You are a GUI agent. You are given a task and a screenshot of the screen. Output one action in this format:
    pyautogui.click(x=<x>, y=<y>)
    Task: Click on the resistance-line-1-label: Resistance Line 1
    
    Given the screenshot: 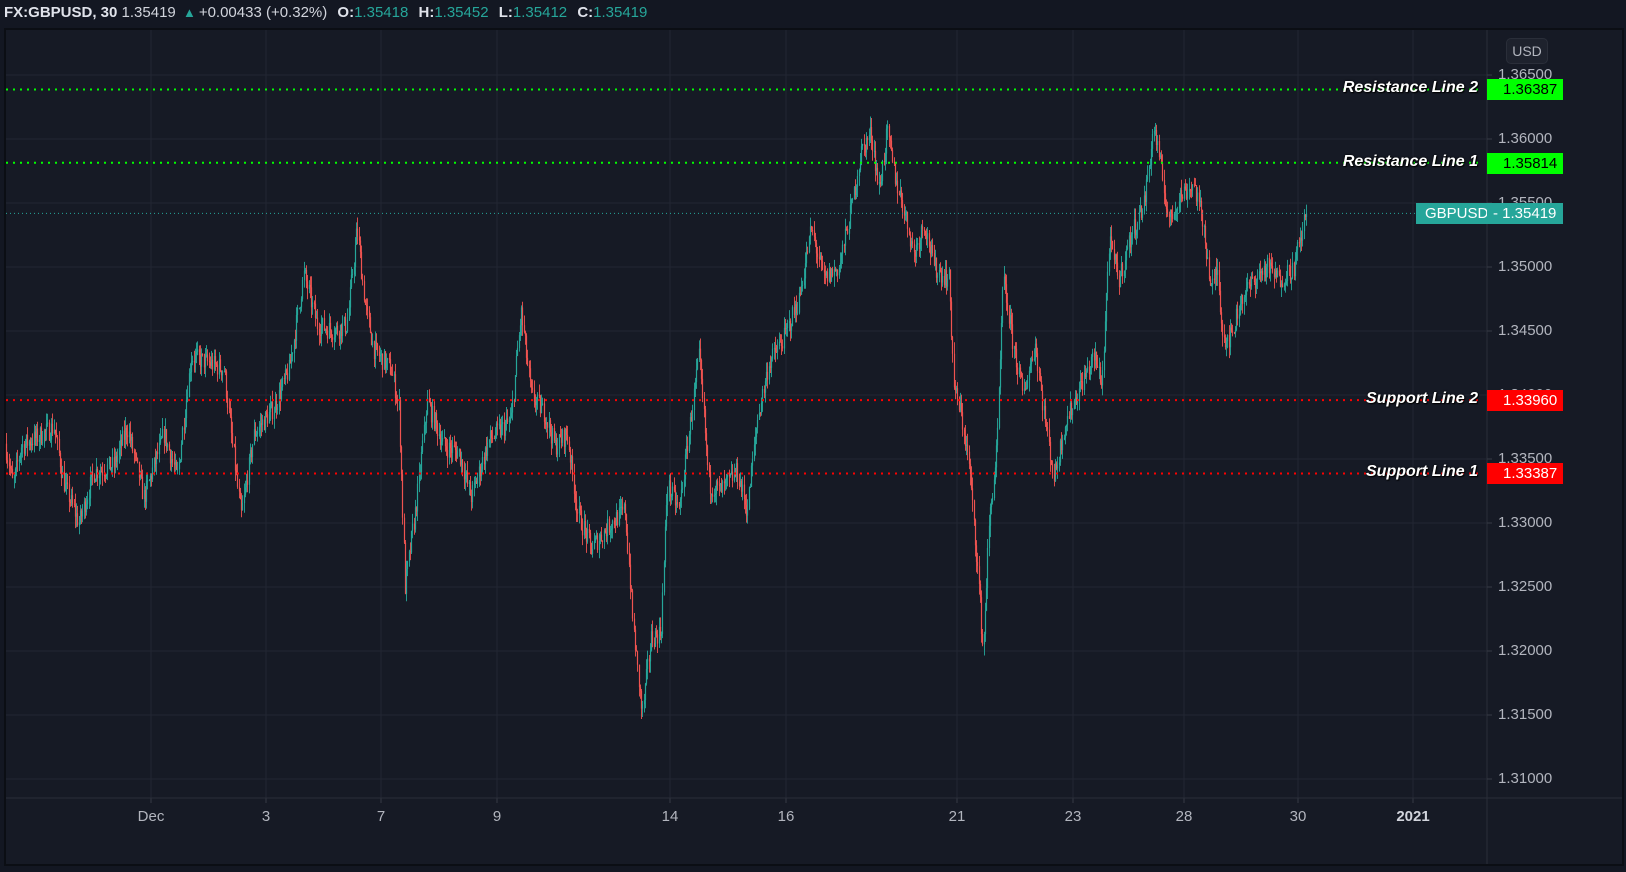 What is the action you would take?
    pyautogui.click(x=1410, y=161)
    